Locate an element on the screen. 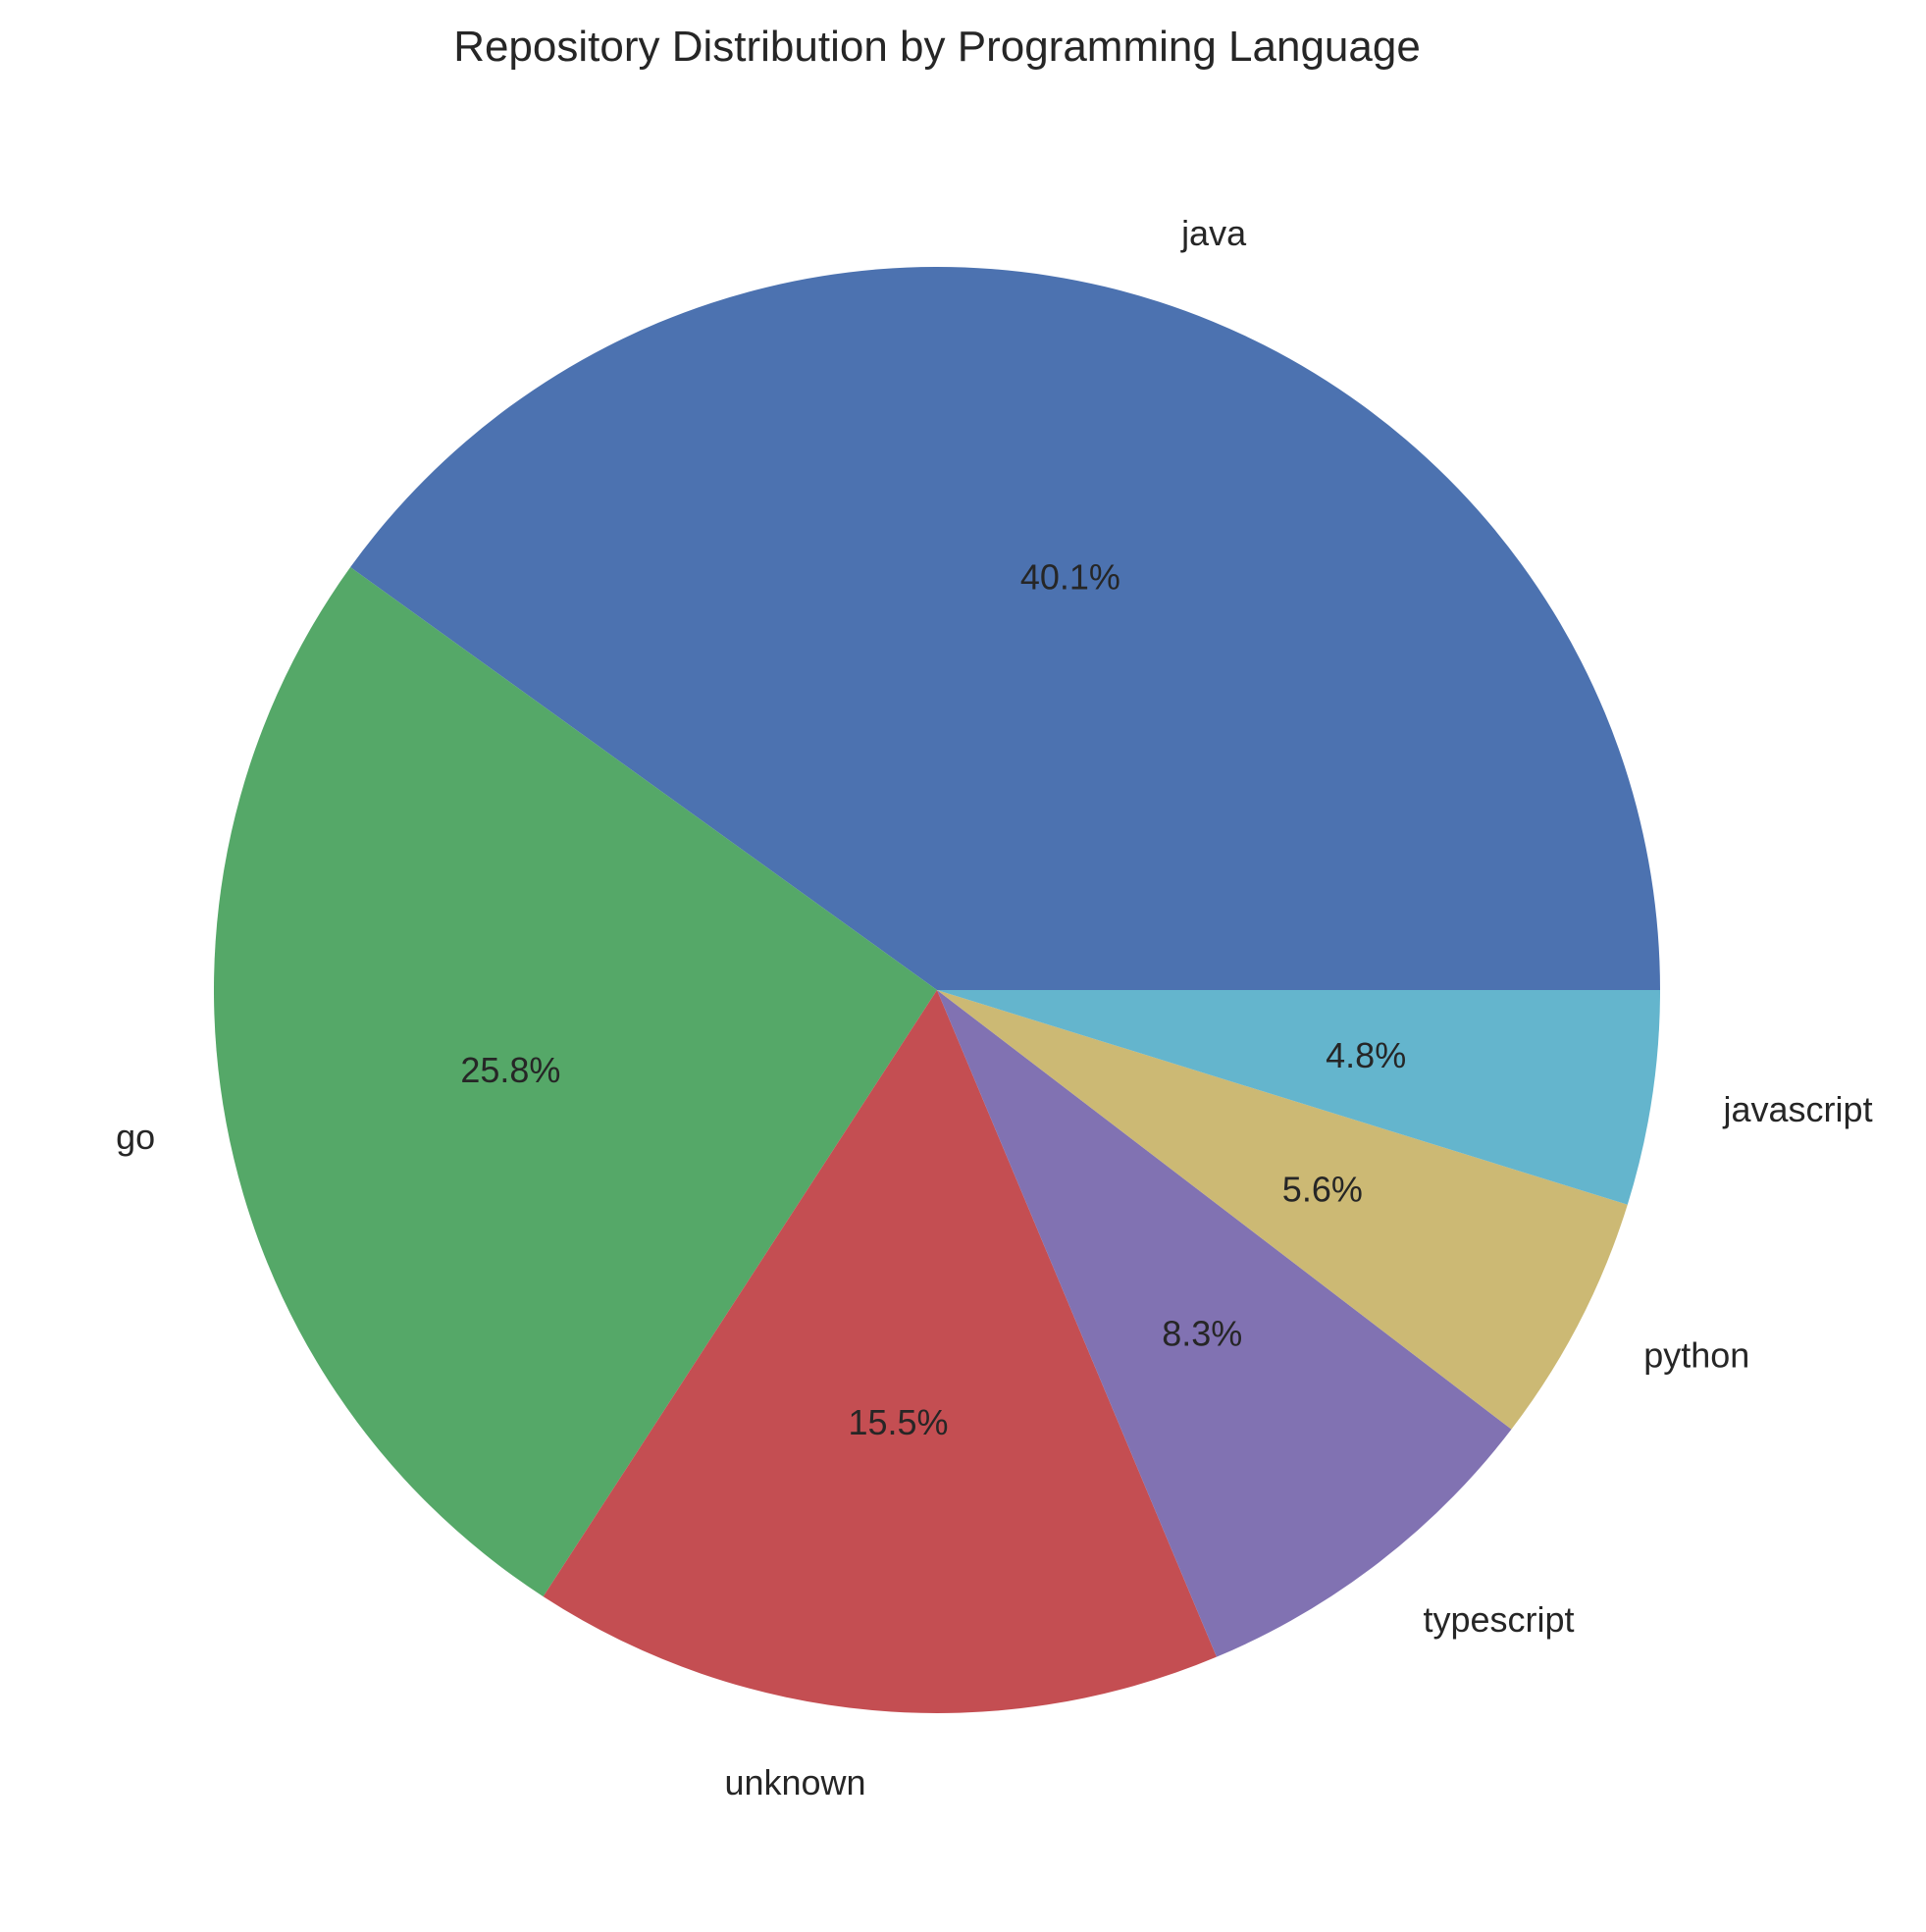 The width and height of the screenshot is (1926, 1932). pie-slice-python is located at coordinates (1282, 1210).